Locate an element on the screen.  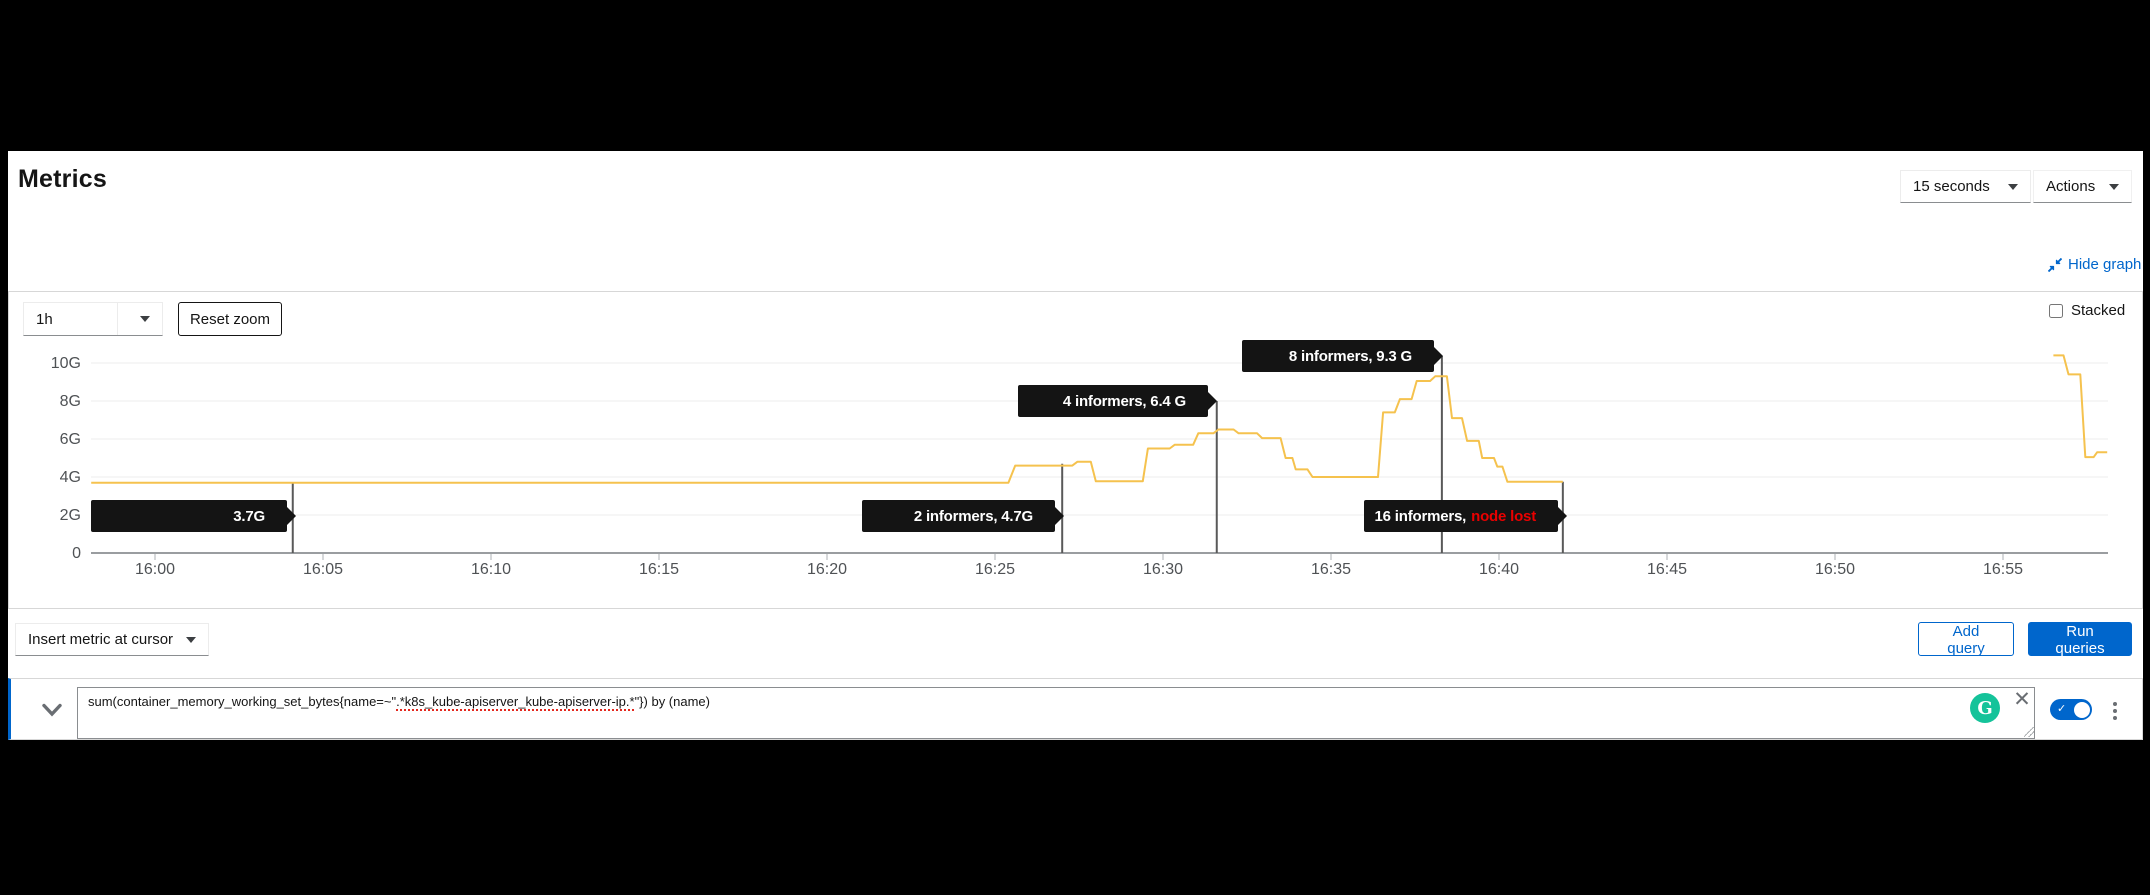
hide-graph-button: Hide graph is located at coordinates (2094, 264).